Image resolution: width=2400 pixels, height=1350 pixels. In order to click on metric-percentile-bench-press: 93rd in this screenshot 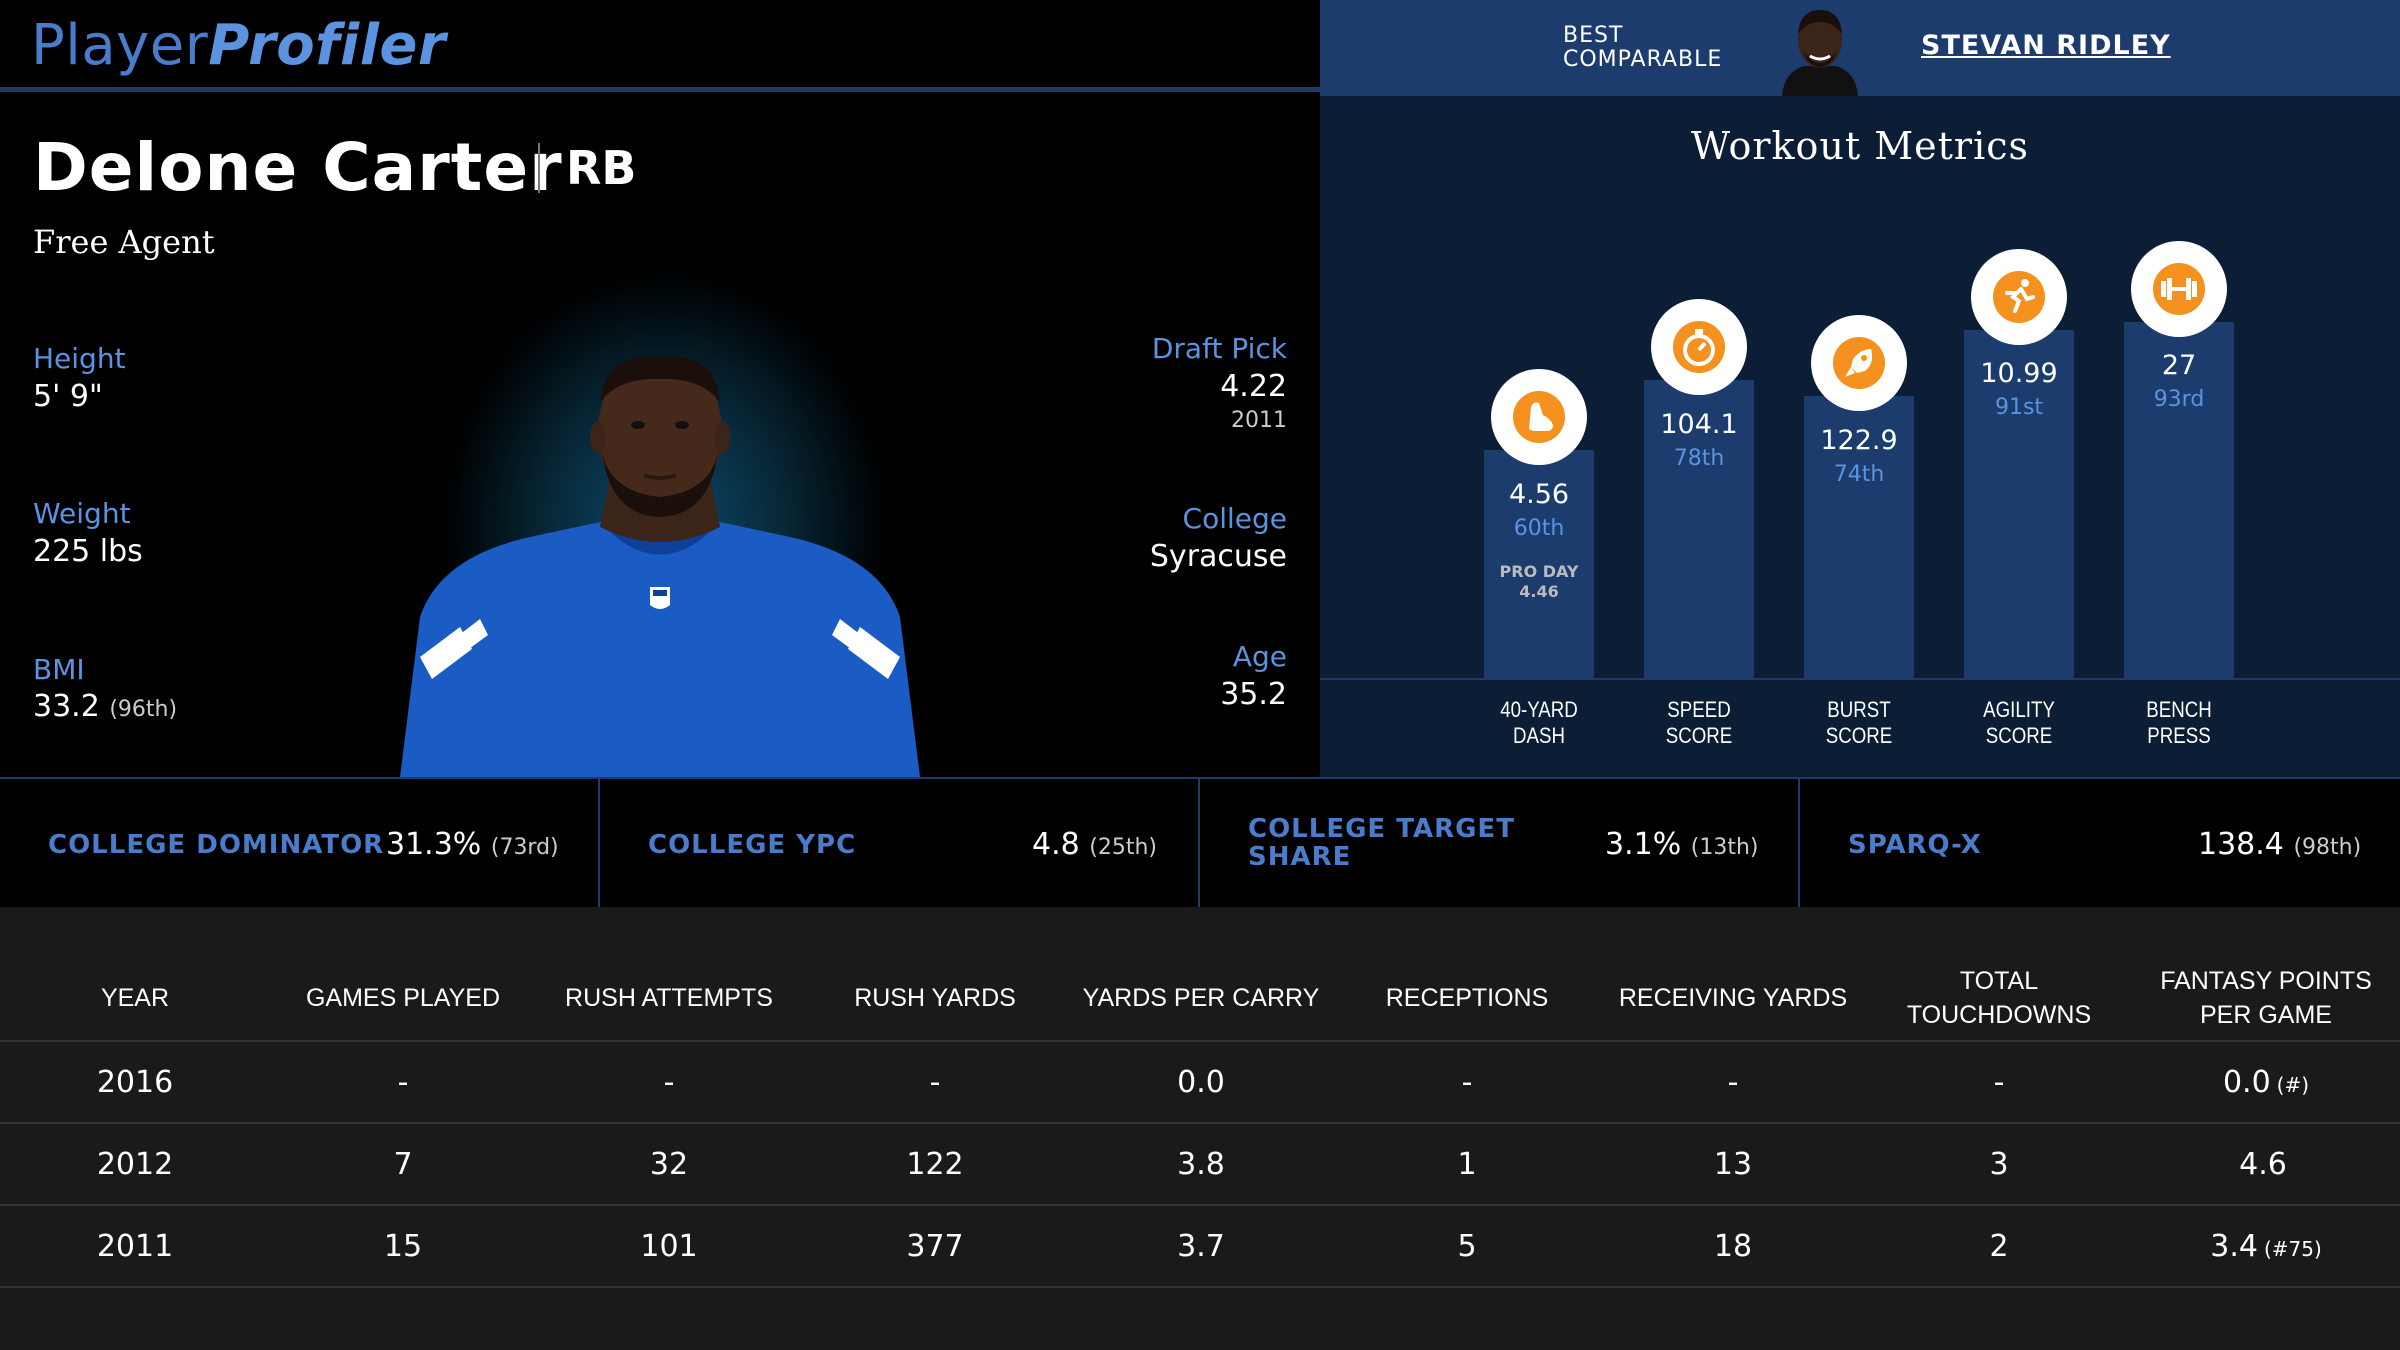, I will do `click(2179, 399)`.